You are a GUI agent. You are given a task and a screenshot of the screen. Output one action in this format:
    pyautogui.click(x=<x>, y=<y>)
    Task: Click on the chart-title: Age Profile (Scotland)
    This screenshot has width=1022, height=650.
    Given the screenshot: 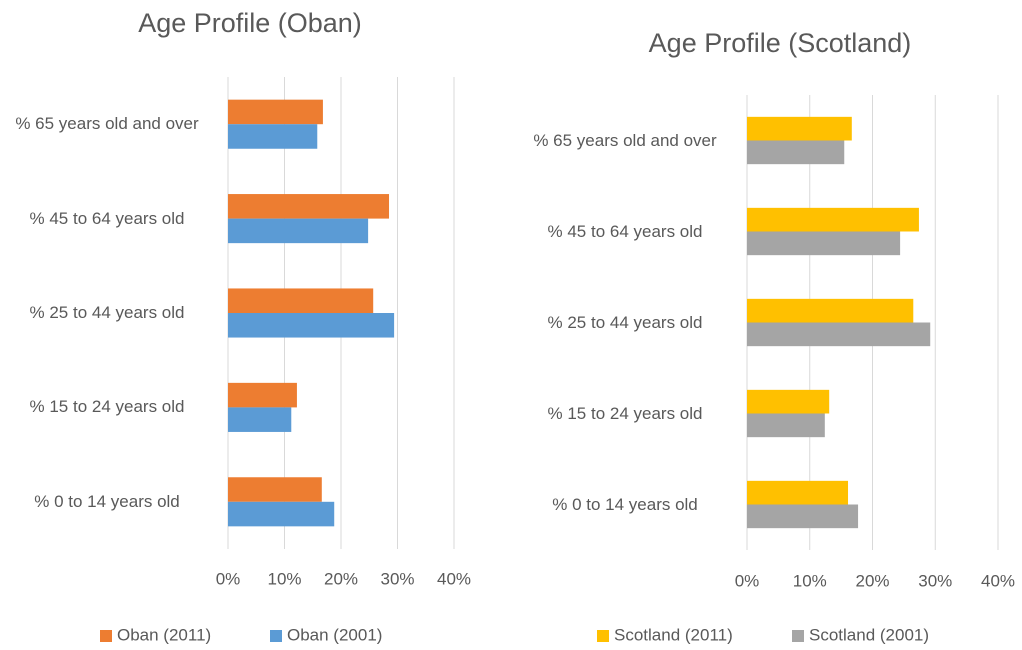 What is the action you would take?
    pyautogui.click(x=780, y=43)
    